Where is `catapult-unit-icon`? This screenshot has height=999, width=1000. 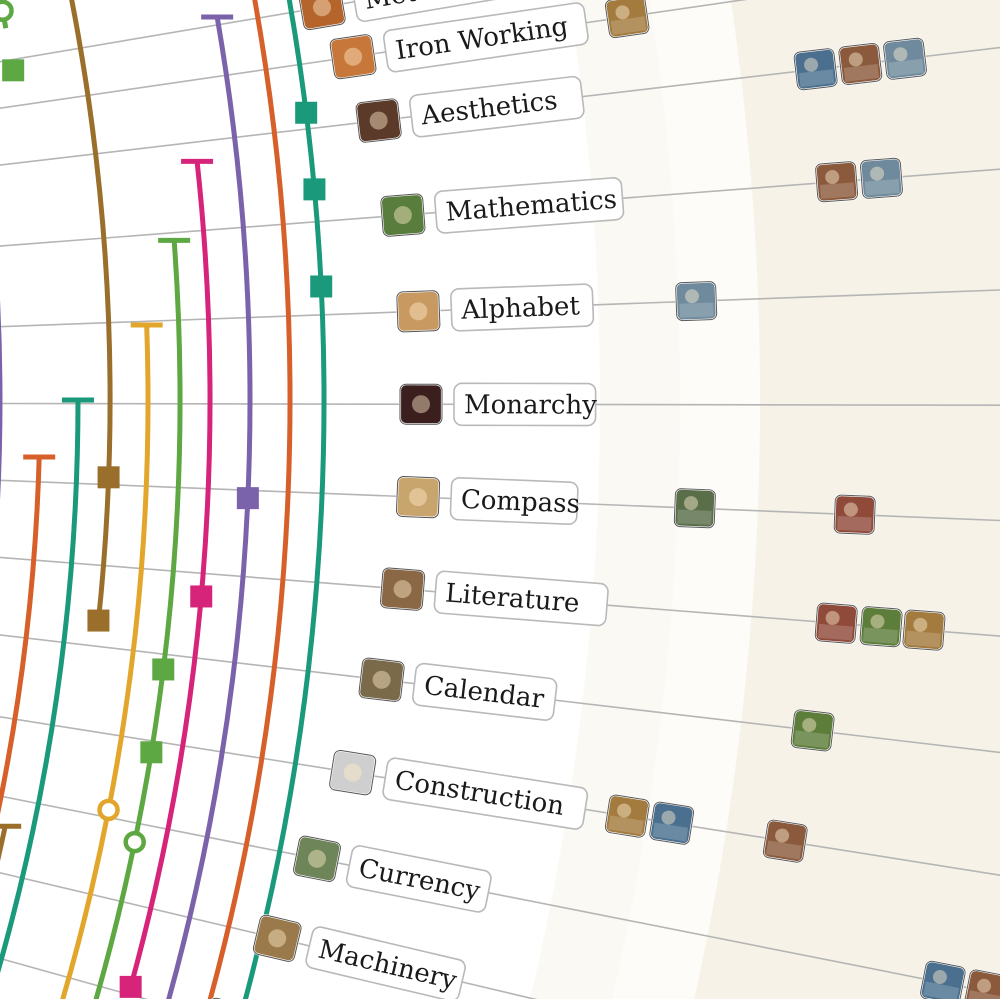 catapult-unit-icon is located at coordinates (671, 823).